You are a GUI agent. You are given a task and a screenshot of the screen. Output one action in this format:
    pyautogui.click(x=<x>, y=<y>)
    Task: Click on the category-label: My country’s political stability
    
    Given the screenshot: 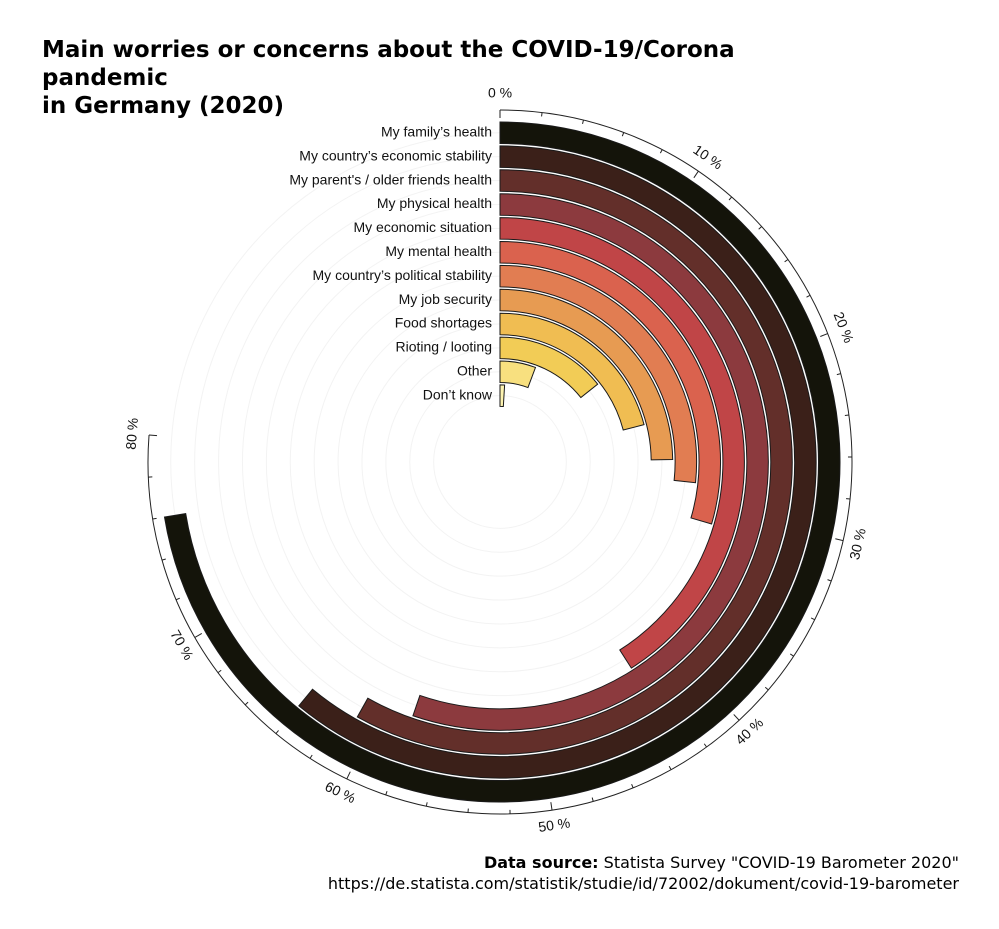 What is the action you would take?
    pyautogui.click(x=402, y=275)
    